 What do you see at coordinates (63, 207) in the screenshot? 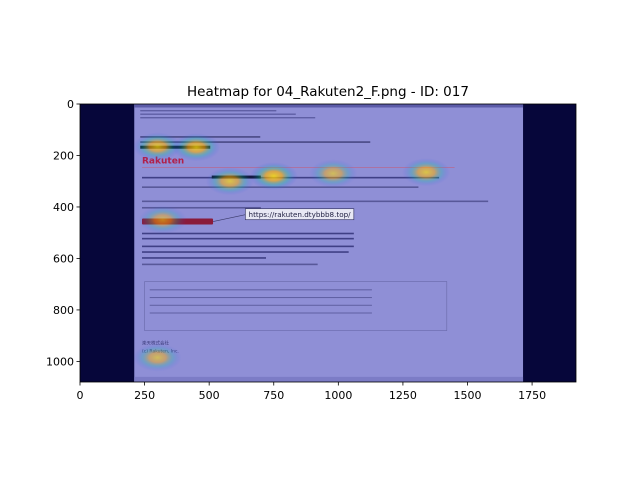
I see `y-tick-label: 400` at bounding box center [63, 207].